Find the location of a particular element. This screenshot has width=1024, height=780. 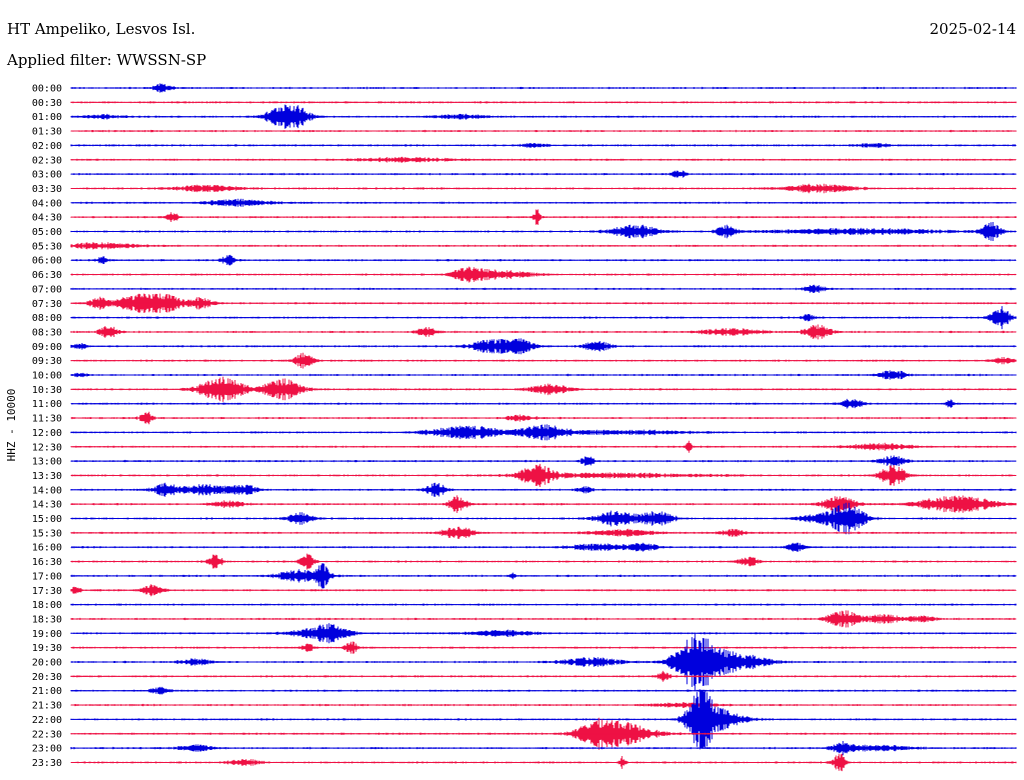

row-time-label: 10:00 is located at coordinates (47, 376).